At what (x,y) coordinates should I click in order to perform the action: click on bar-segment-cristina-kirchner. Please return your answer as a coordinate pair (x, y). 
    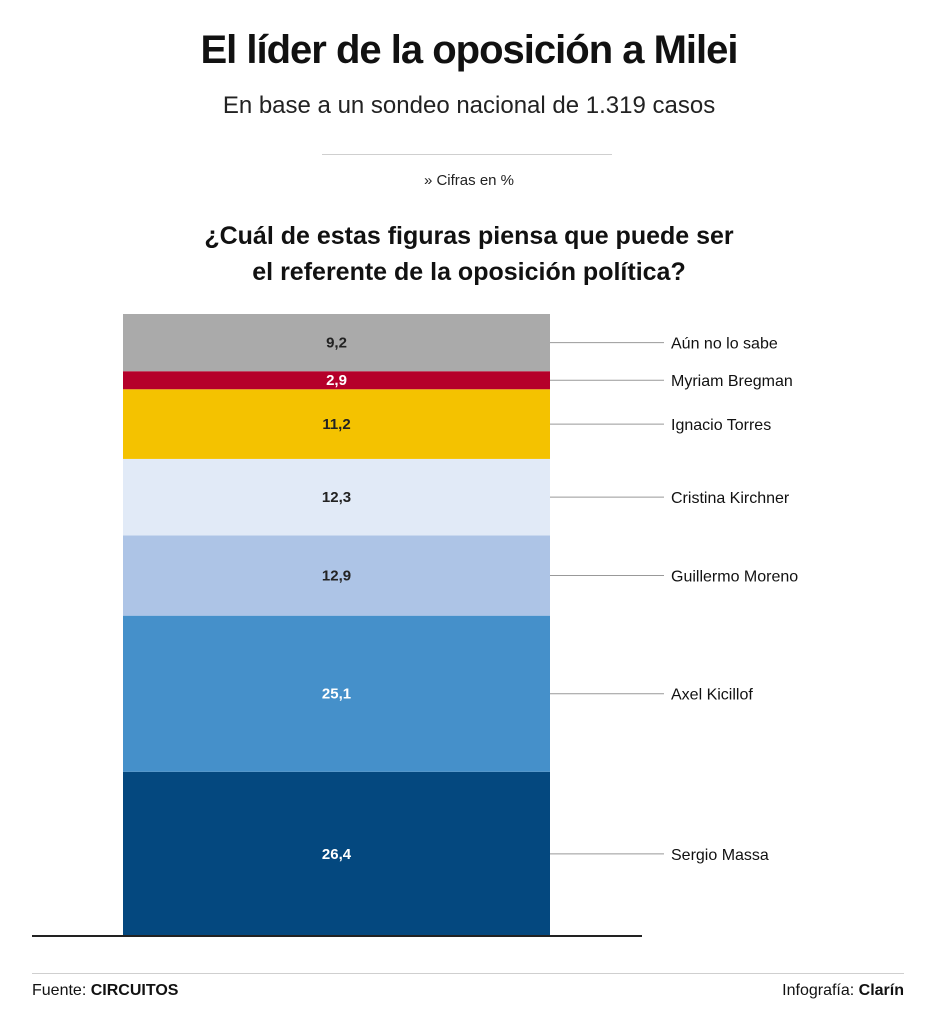
    Looking at the image, I should click on (336, 497).